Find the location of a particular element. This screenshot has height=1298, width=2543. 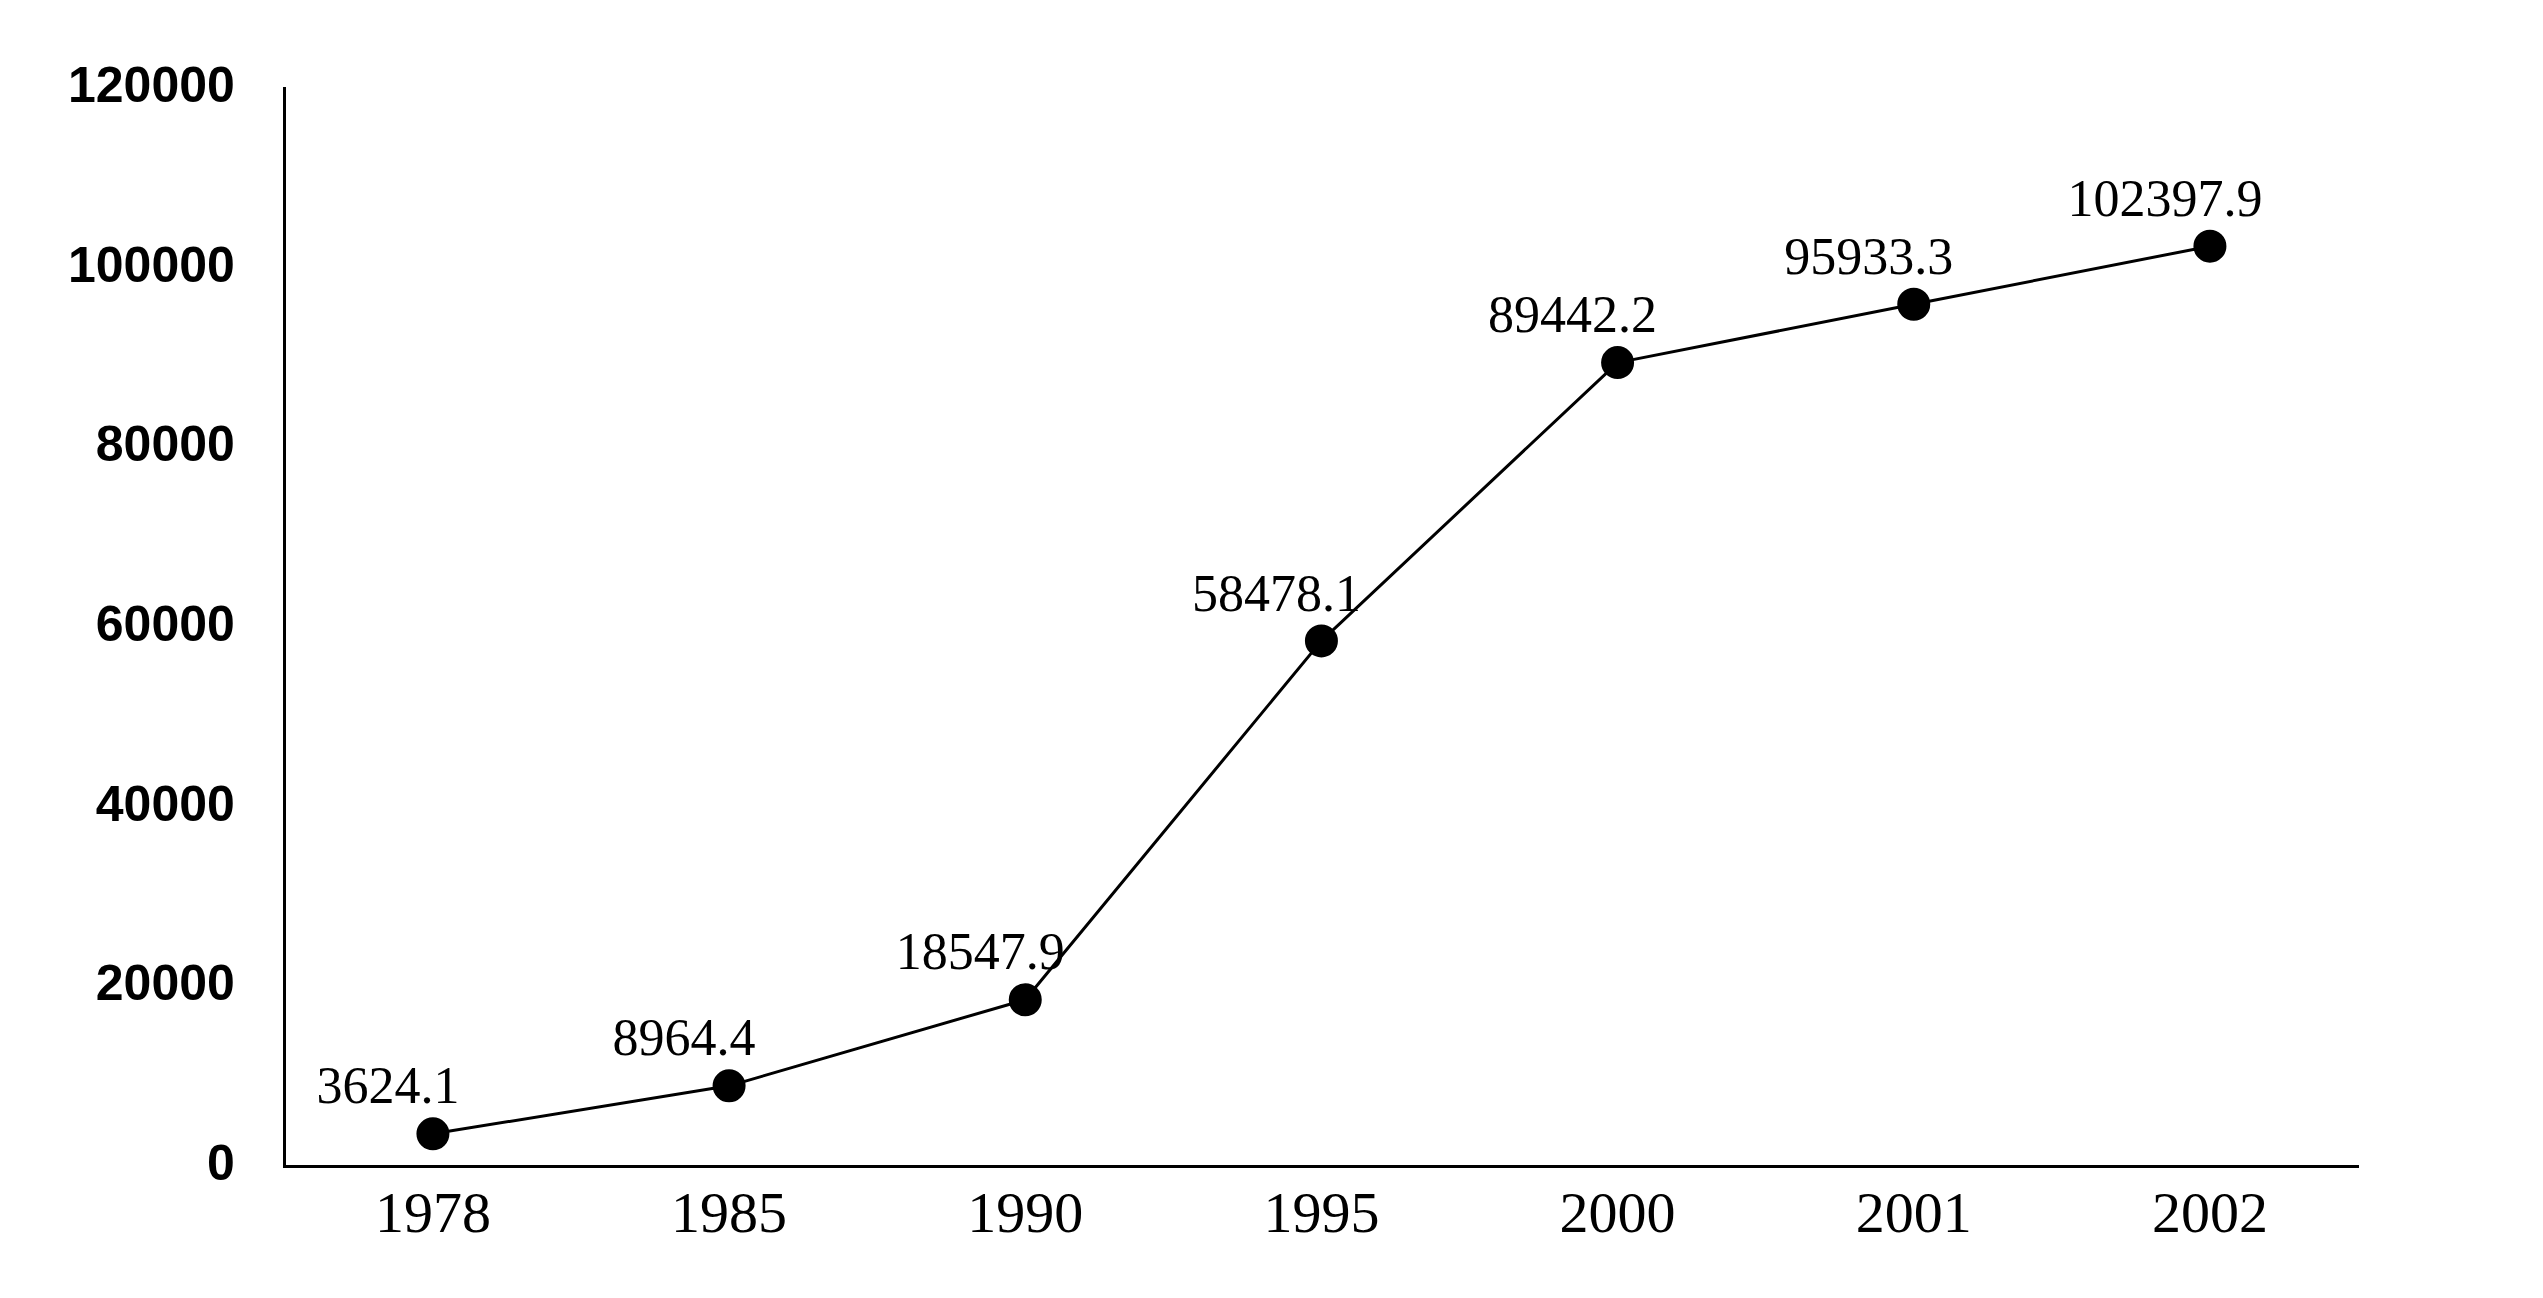

y-tick-label: 20000 is located at coordinates (165, 983).